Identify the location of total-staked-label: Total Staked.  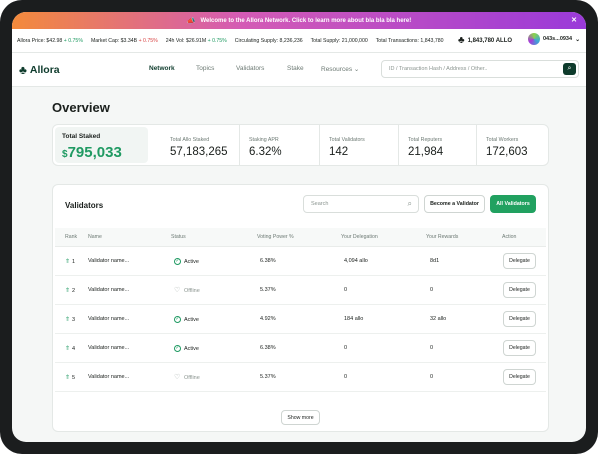
(81, 136).